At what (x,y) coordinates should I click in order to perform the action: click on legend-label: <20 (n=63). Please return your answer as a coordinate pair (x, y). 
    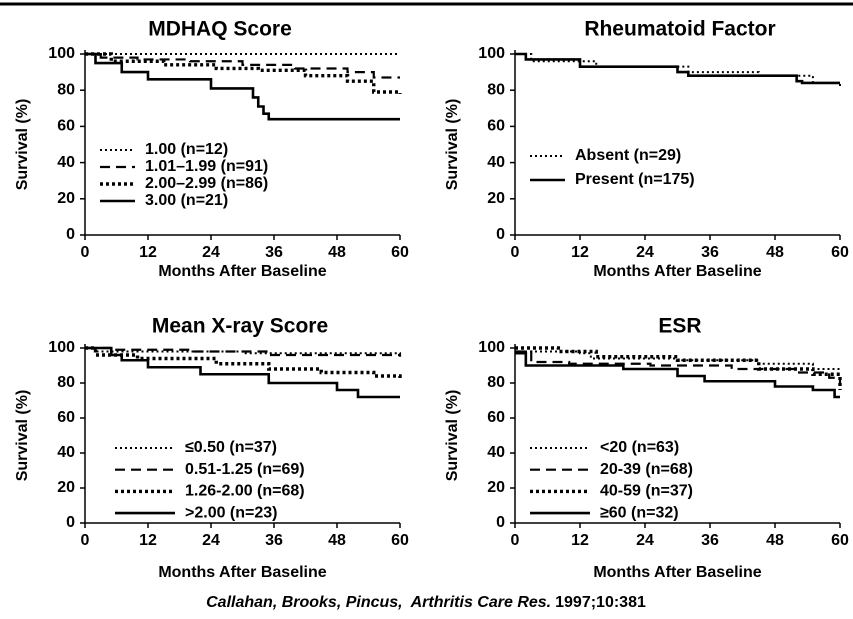
    Looking at the image, I should click on (639, 447).